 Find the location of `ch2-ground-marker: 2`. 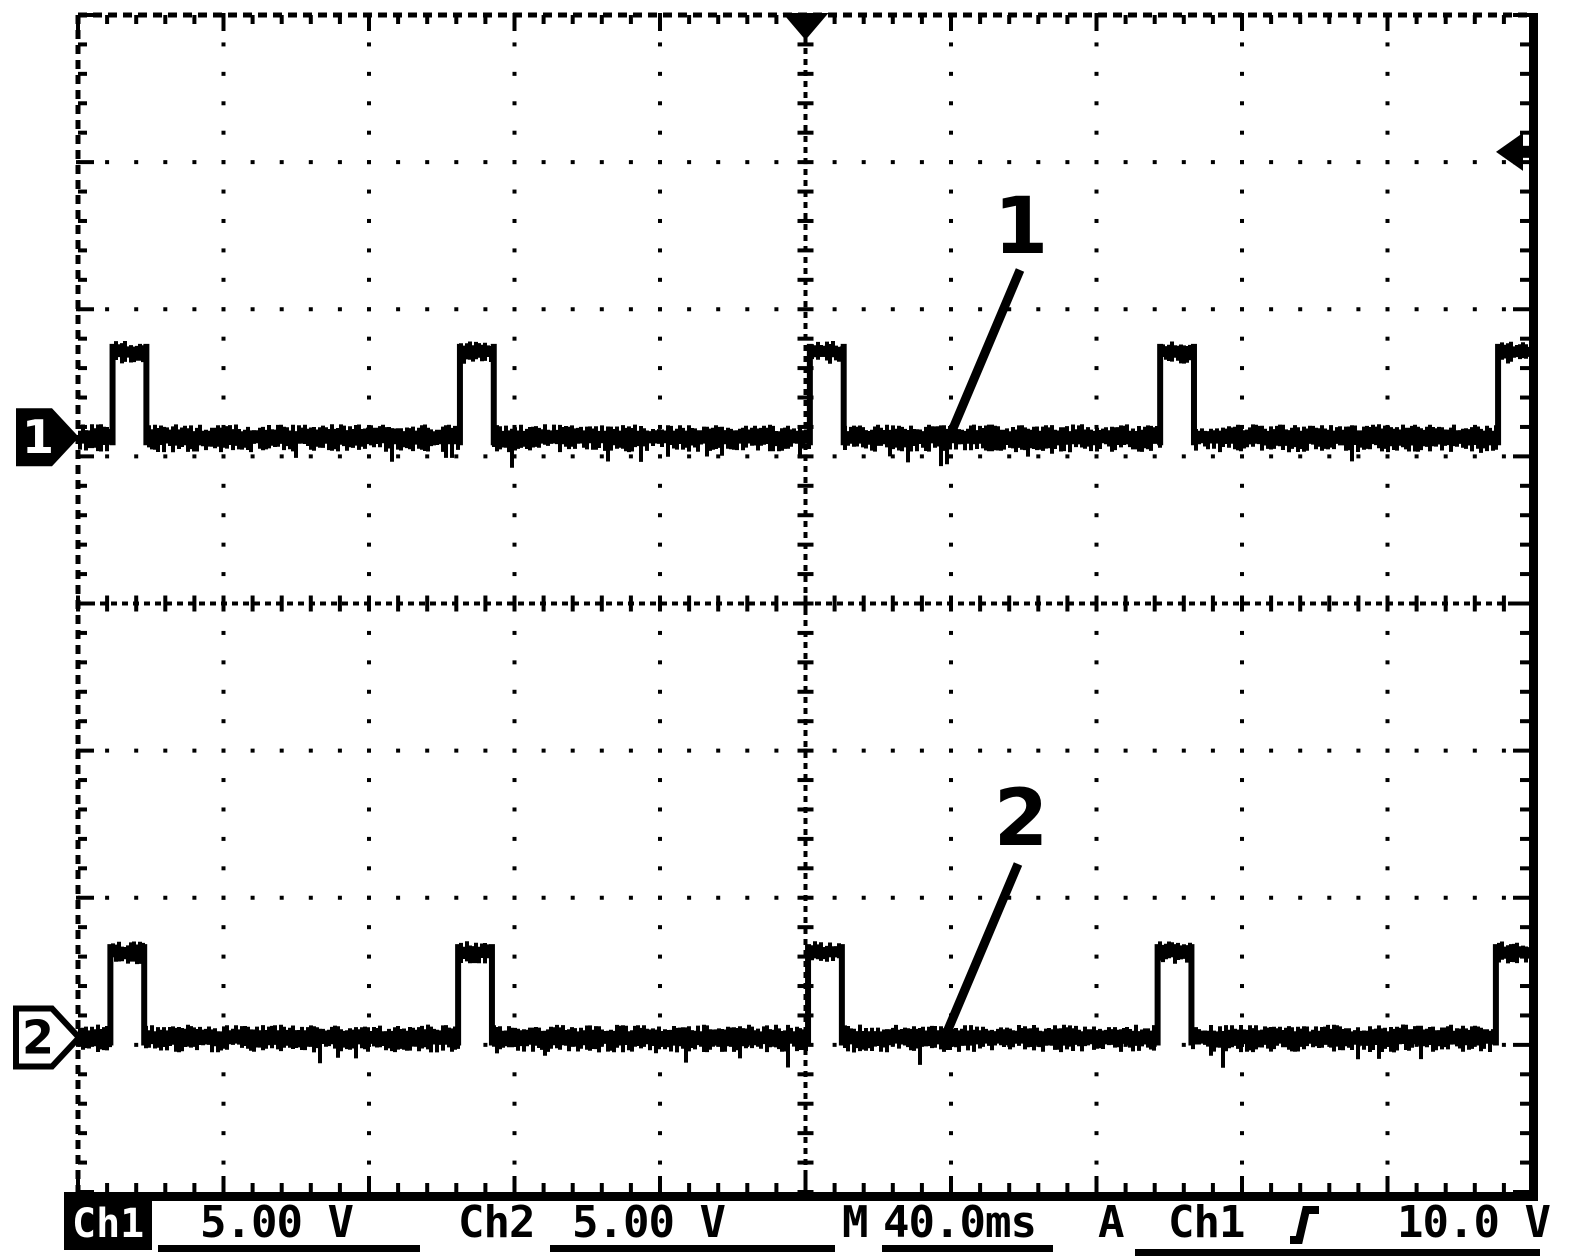

ch2-ground-marker: 2 is located at coordinates (48, 1037).